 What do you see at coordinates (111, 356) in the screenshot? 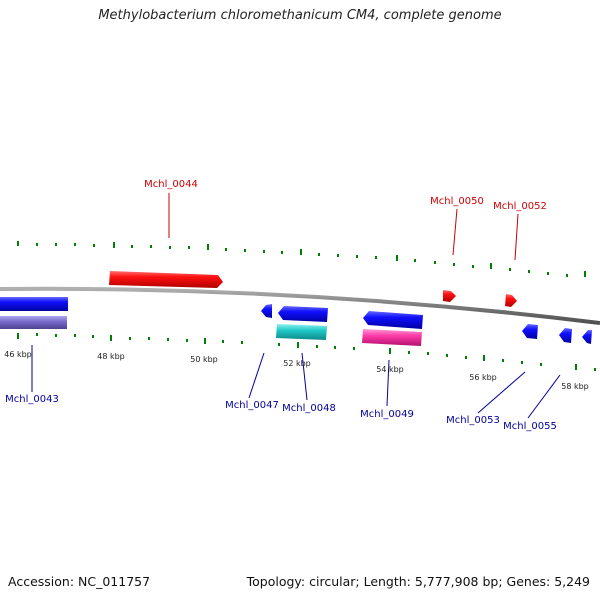
I see `tick-label-48kbp: 48 kbp` at bounding box center [111, 356].